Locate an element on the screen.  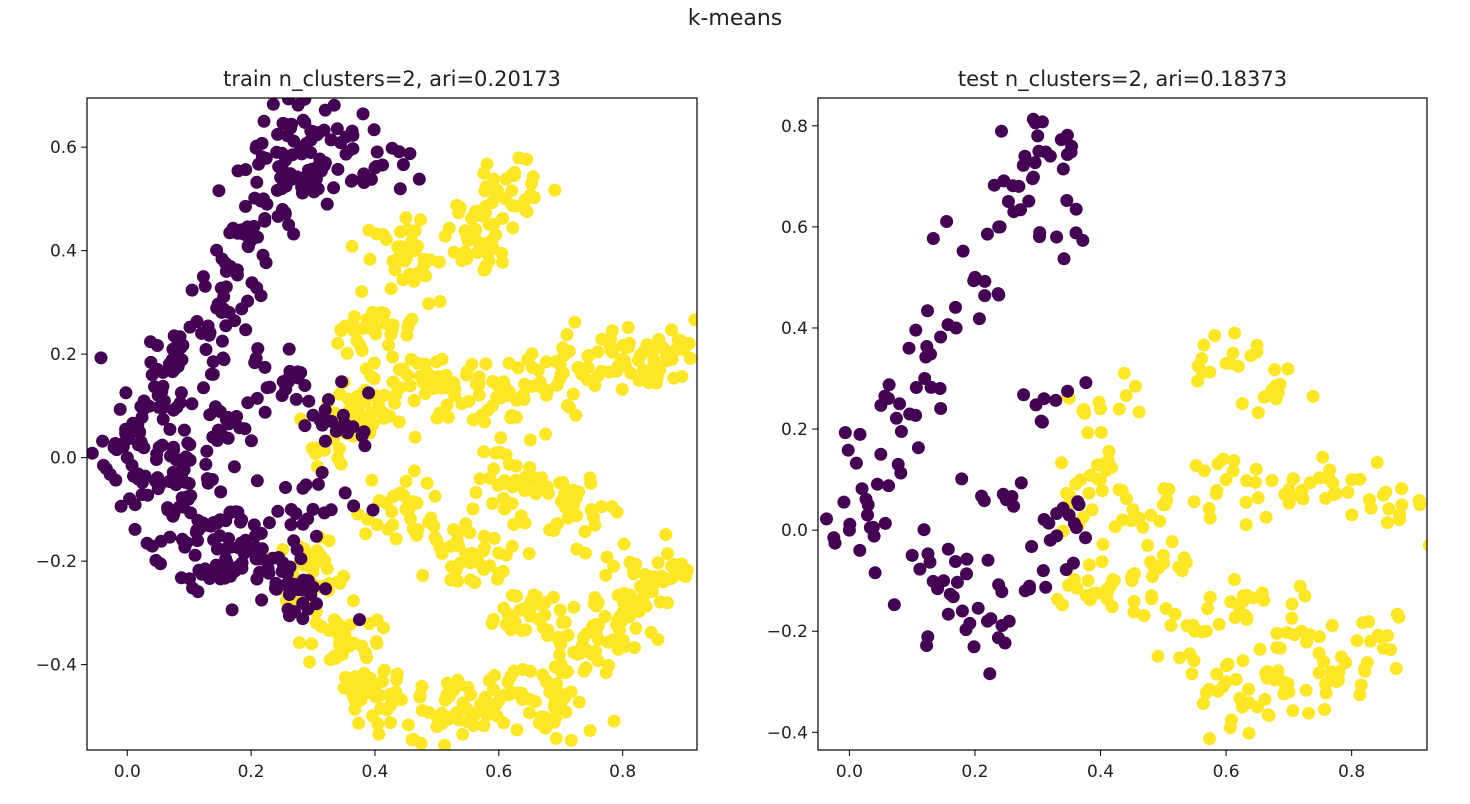
train-xtick-label: 0.4 is located at coordinates (374, 772).